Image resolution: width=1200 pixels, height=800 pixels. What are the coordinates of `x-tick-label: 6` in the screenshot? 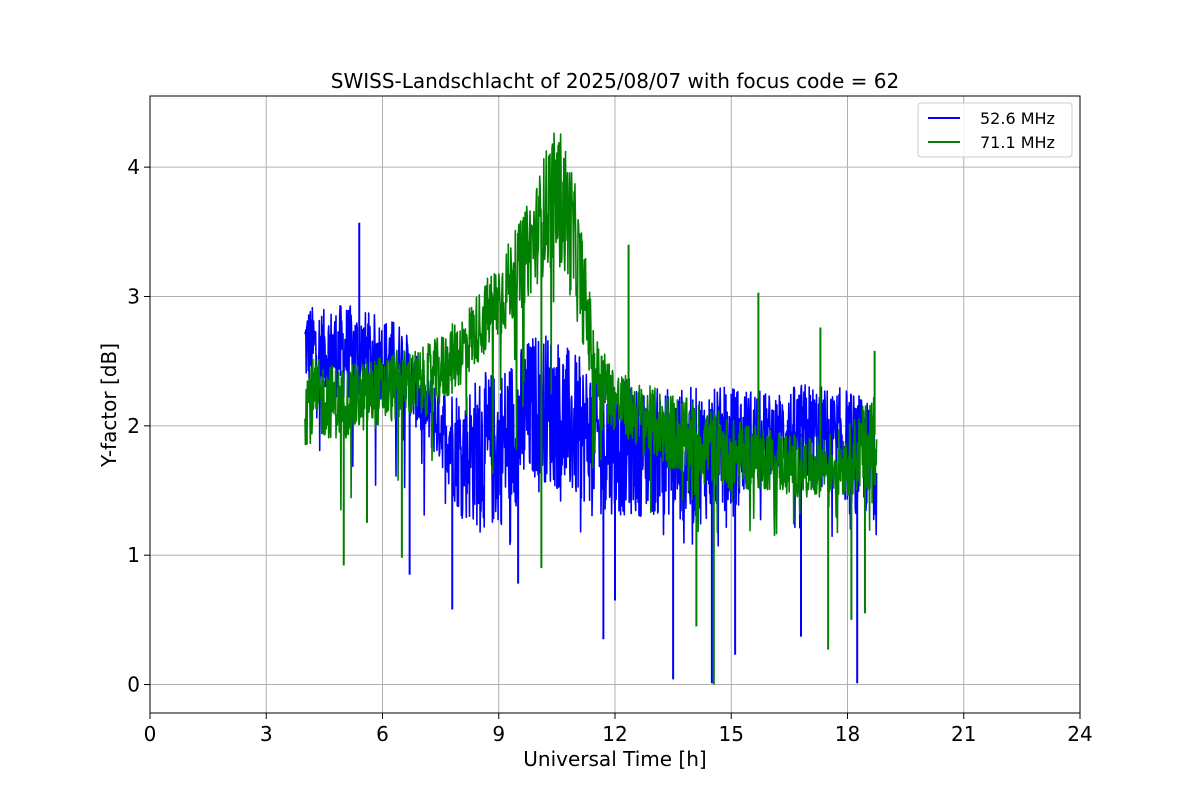 It's located at (382, 734).